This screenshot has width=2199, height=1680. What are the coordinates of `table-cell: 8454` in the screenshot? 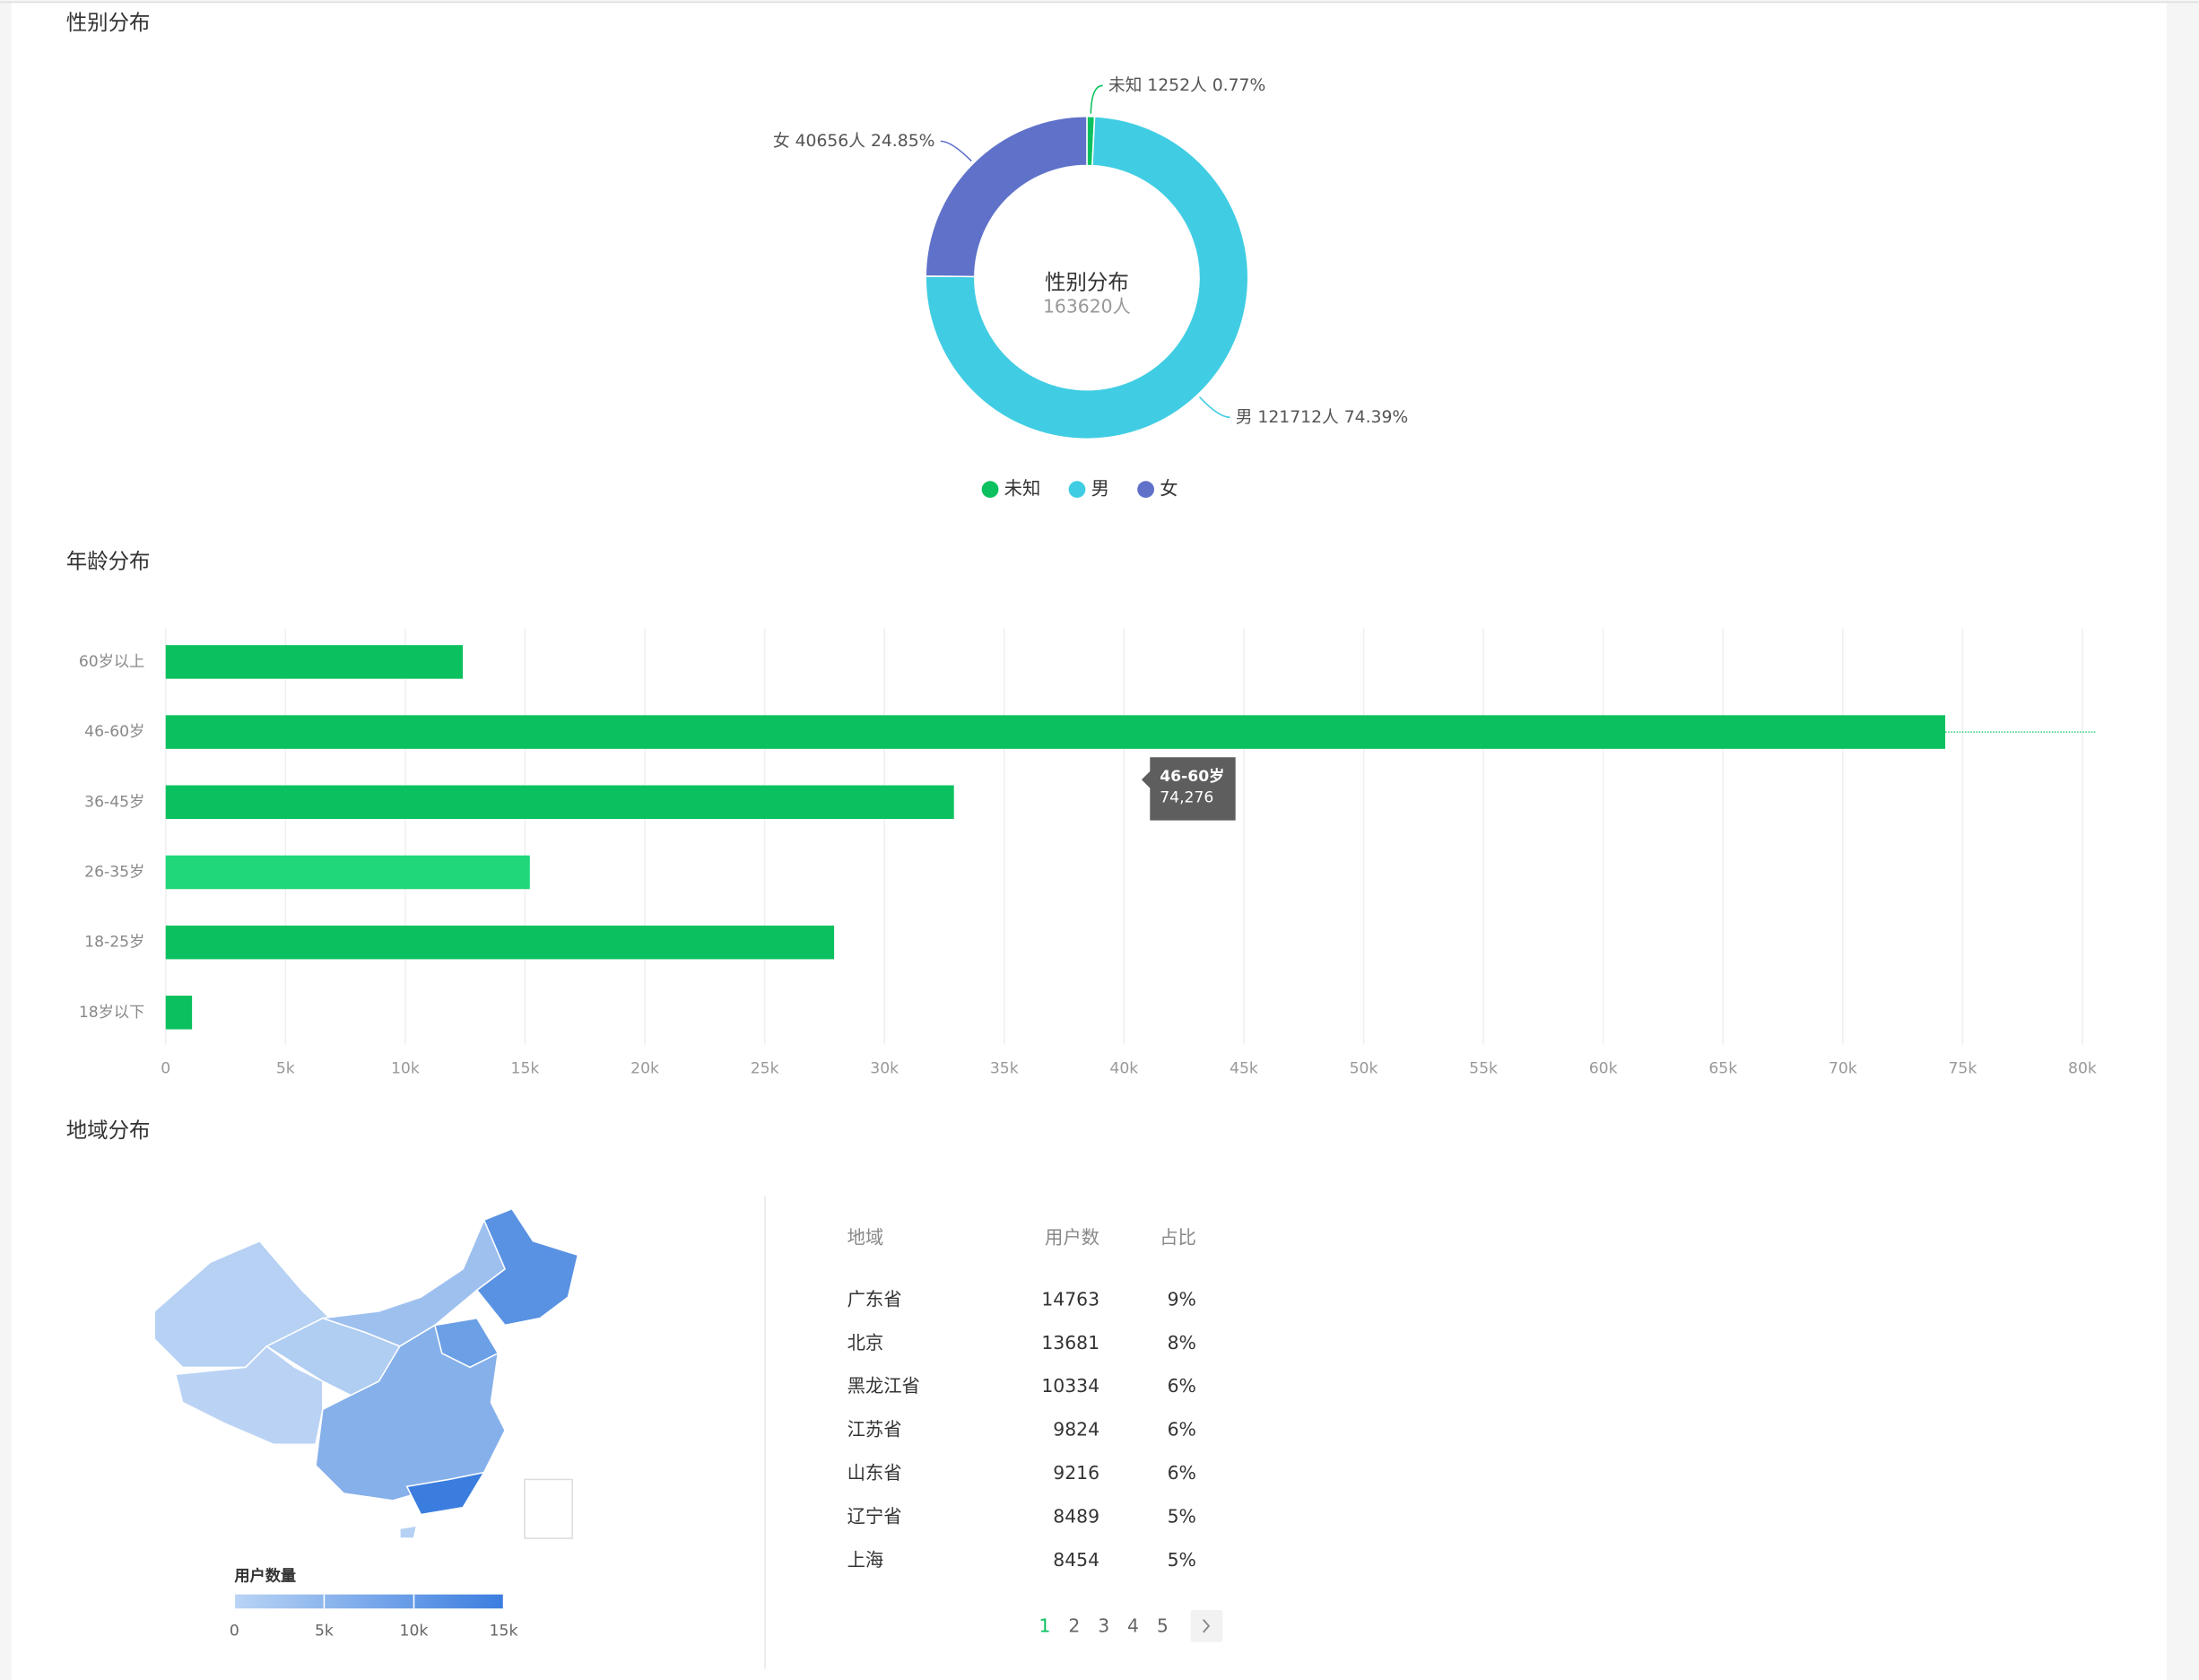 It's located at (1076, 1560).